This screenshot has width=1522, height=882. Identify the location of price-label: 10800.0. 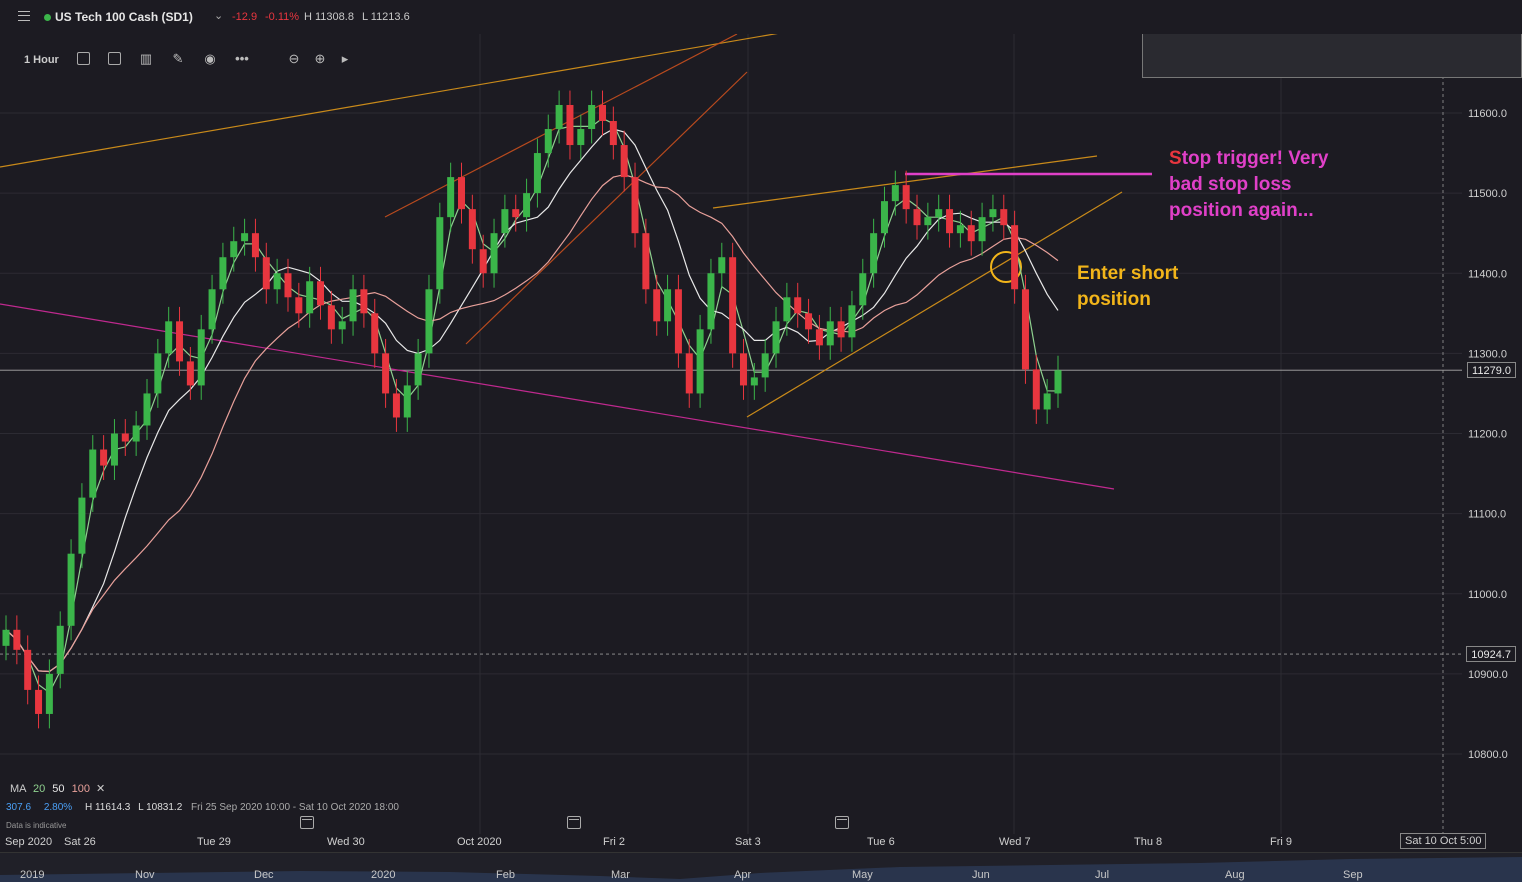
(1488, 755).